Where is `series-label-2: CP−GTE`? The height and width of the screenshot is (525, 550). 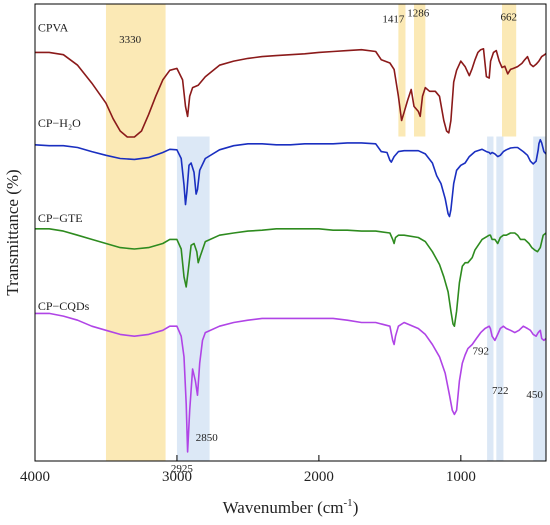 series-label-2: CP−GTE is located at coordinates (60, 218).